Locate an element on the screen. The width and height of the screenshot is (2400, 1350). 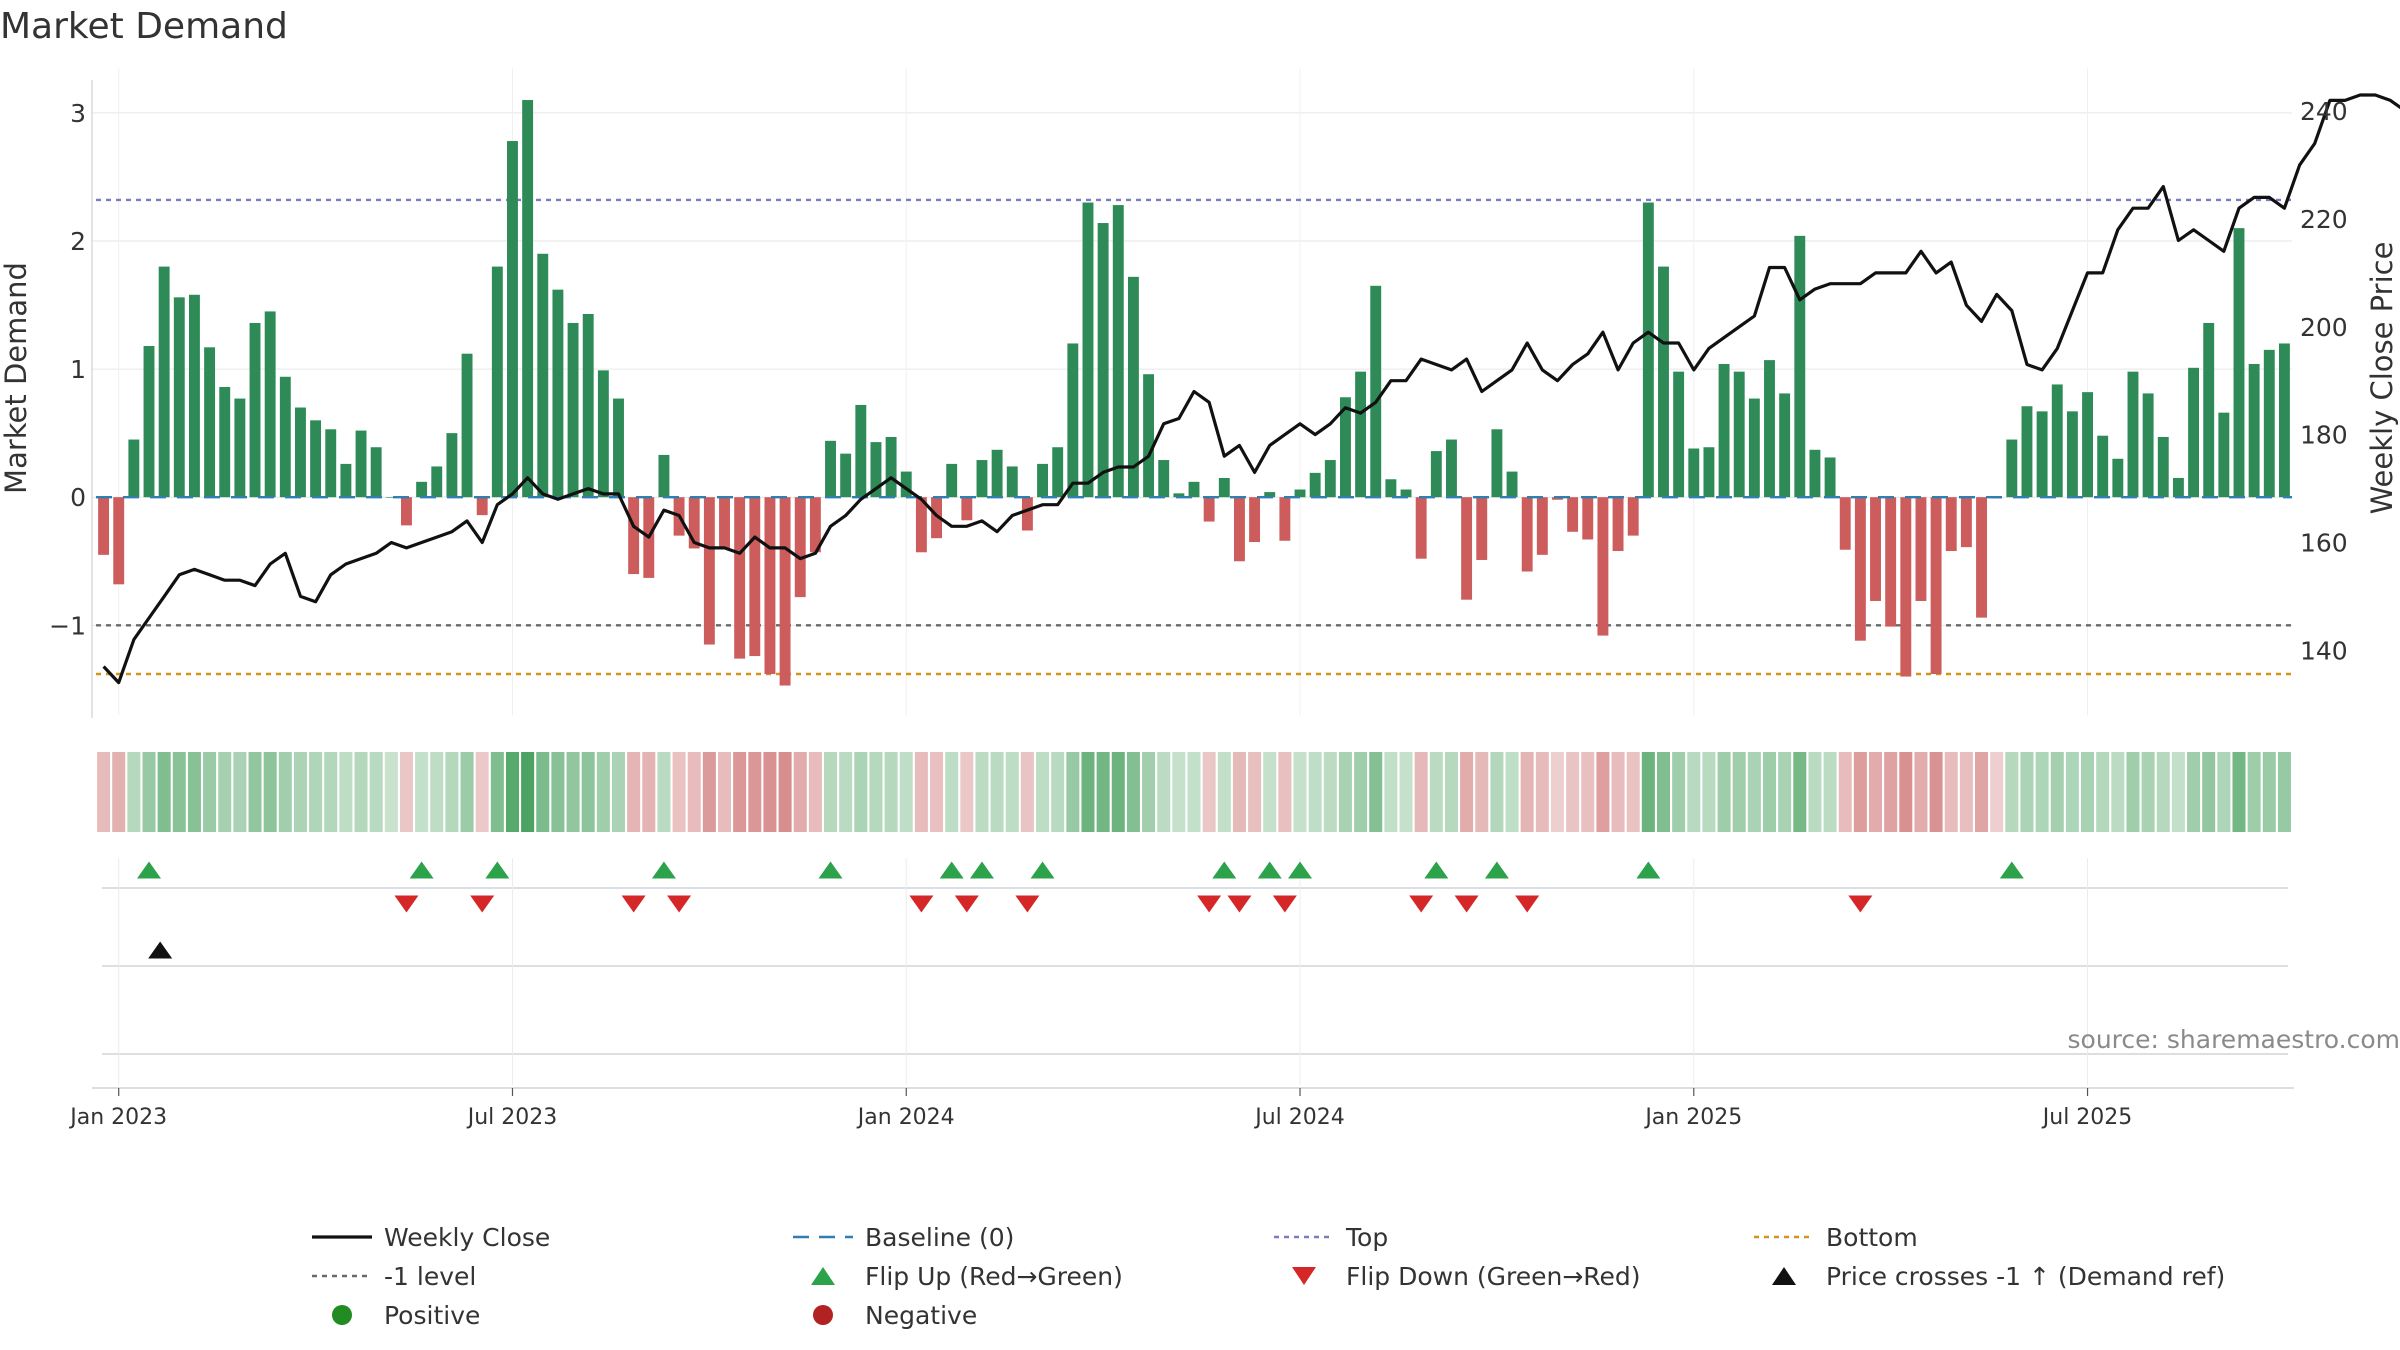
y-axis-label: Market Demand is located at coordinates (16, 378).